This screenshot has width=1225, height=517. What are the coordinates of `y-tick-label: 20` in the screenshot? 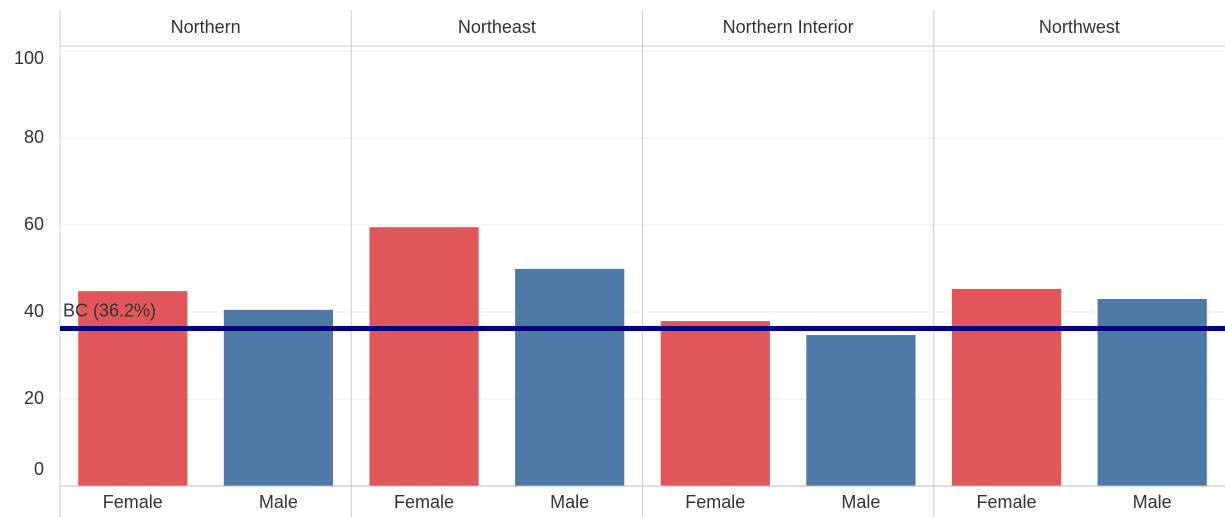 It's located at (34, 398).